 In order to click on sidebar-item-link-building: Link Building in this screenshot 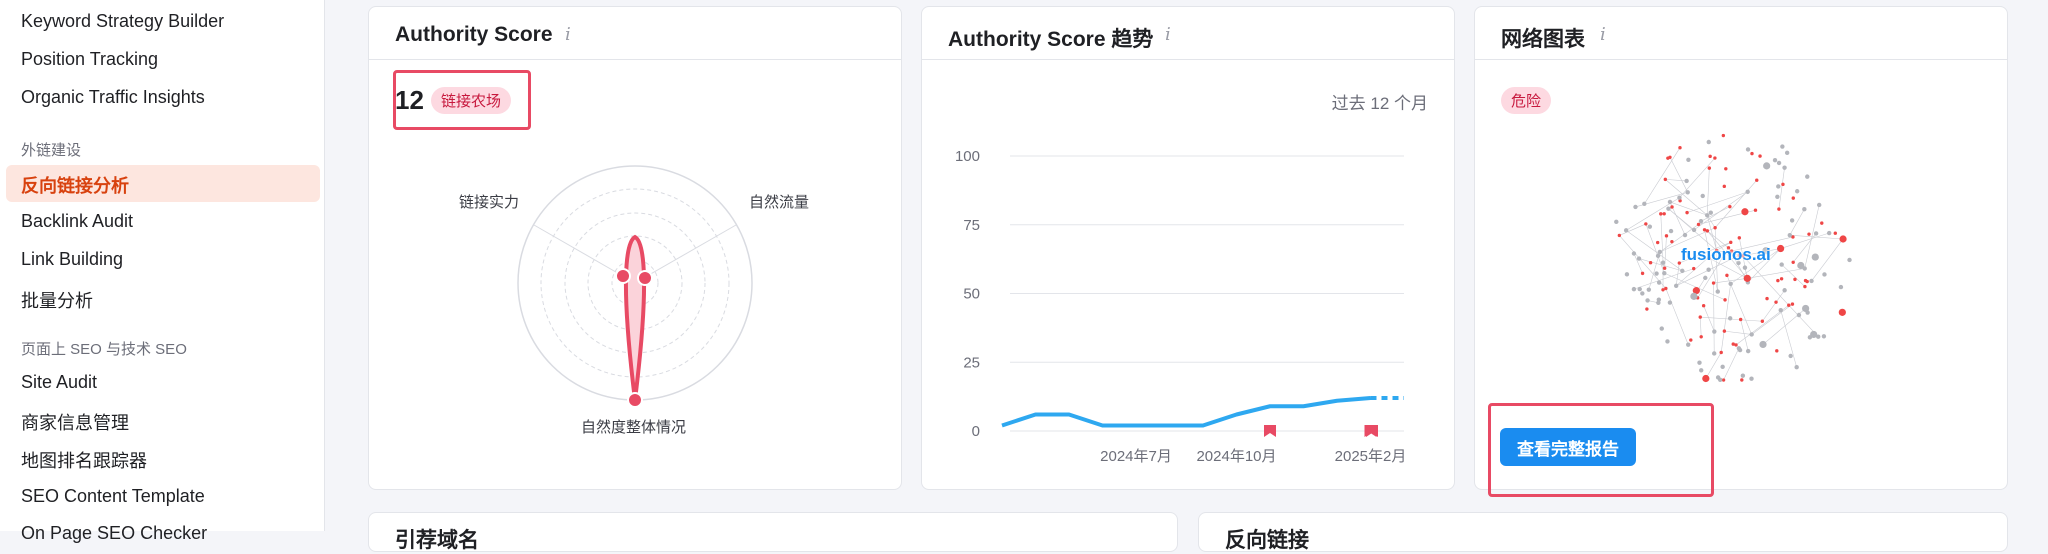, I will do `click(72, 259)`.